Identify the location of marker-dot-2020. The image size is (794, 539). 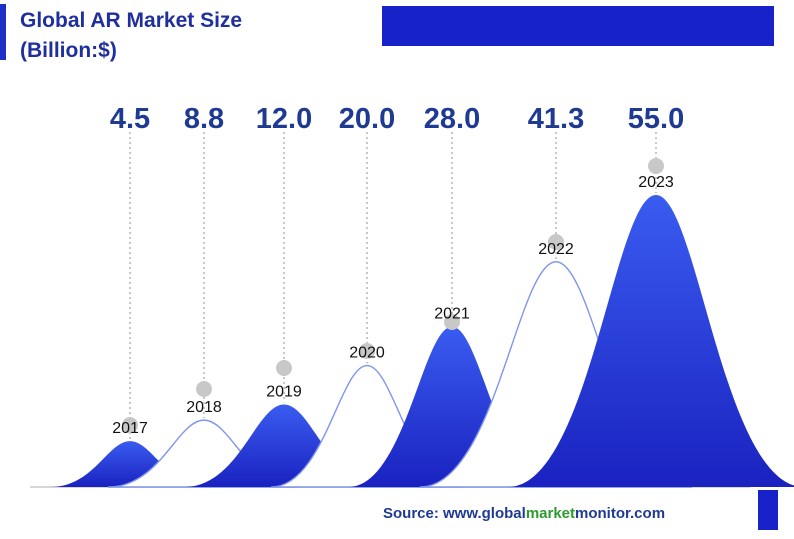
(367, 351).